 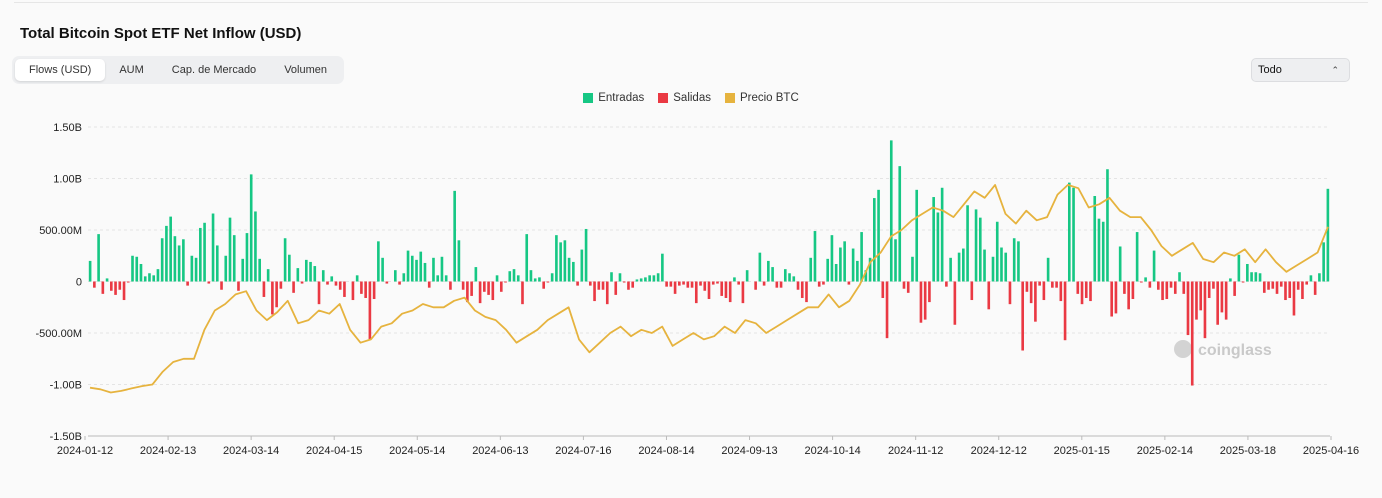 What do you see at coordinates (67, 180) in the screenshot?
I see `y-tick-label: 1.00B` at bounding box center [67, 180].